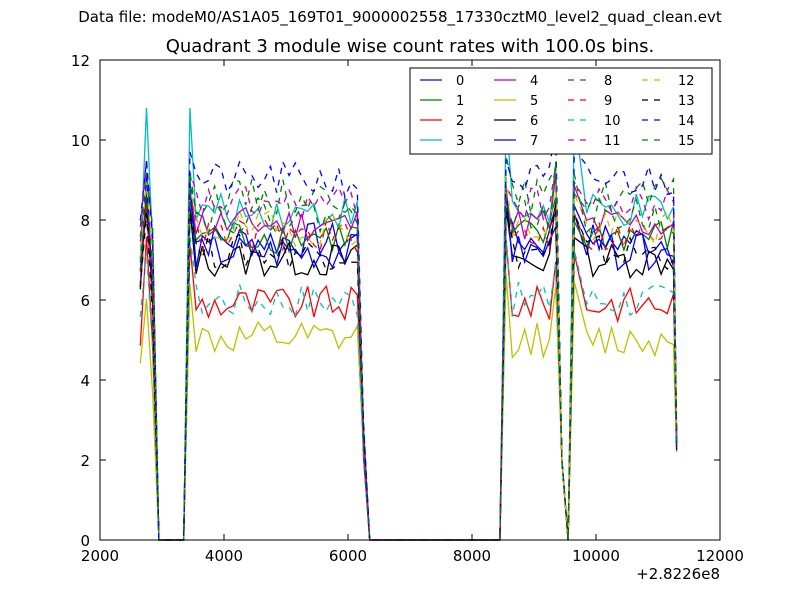 This screenshot has height=600, width=800. I want to click on legend-label-11: 11, so click(612, 141).